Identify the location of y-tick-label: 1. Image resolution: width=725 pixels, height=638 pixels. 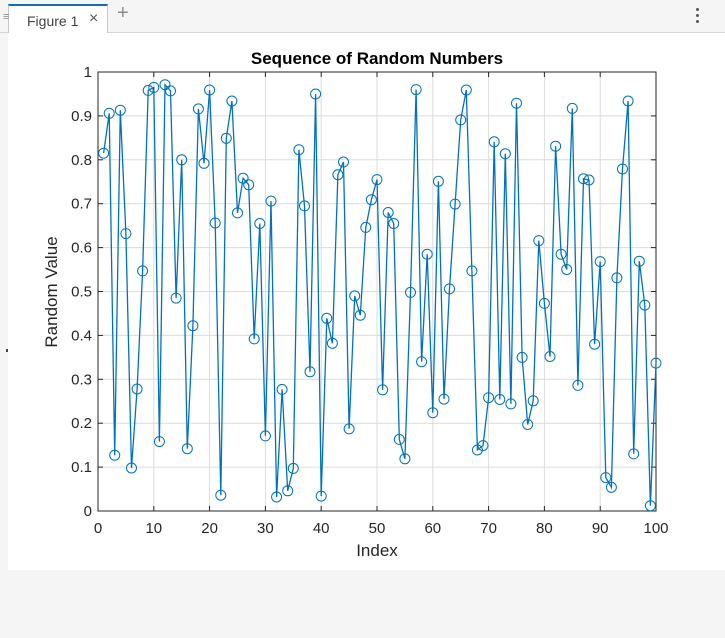
(88, 72).